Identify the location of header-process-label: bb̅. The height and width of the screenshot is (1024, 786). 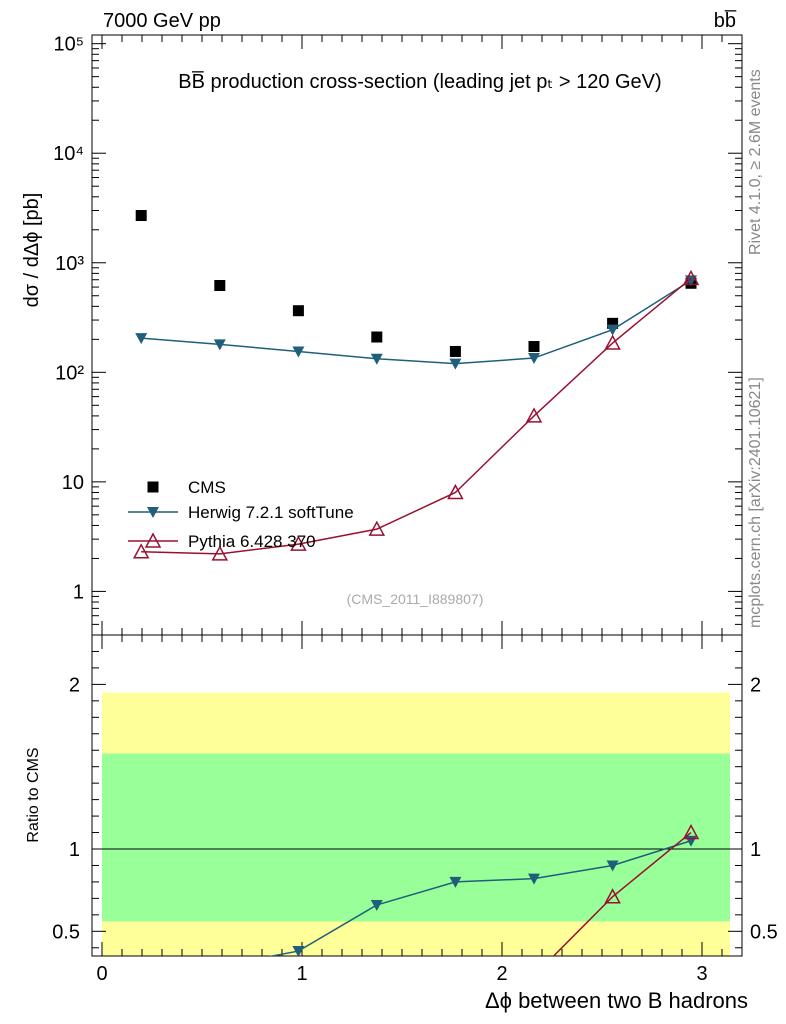
(725, 20).